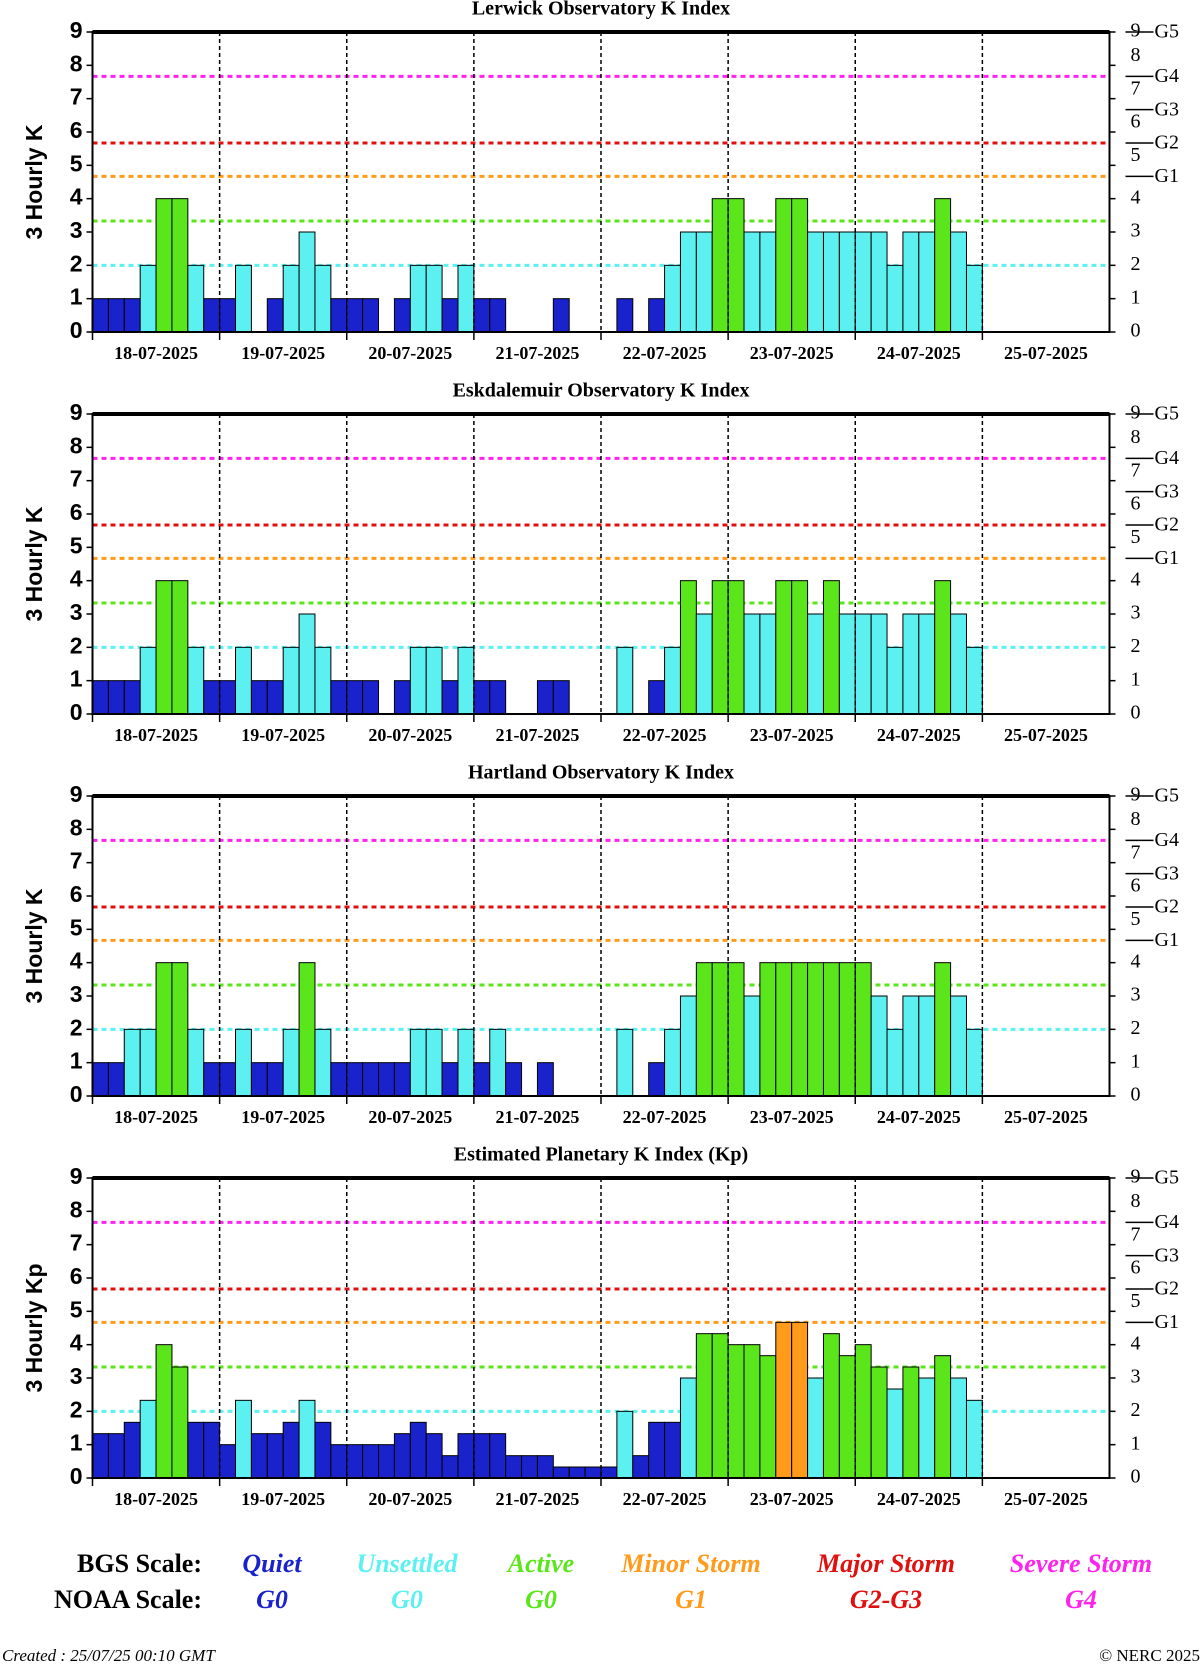  I want to click on y2-tick-label: 6, so click(1136, 122).